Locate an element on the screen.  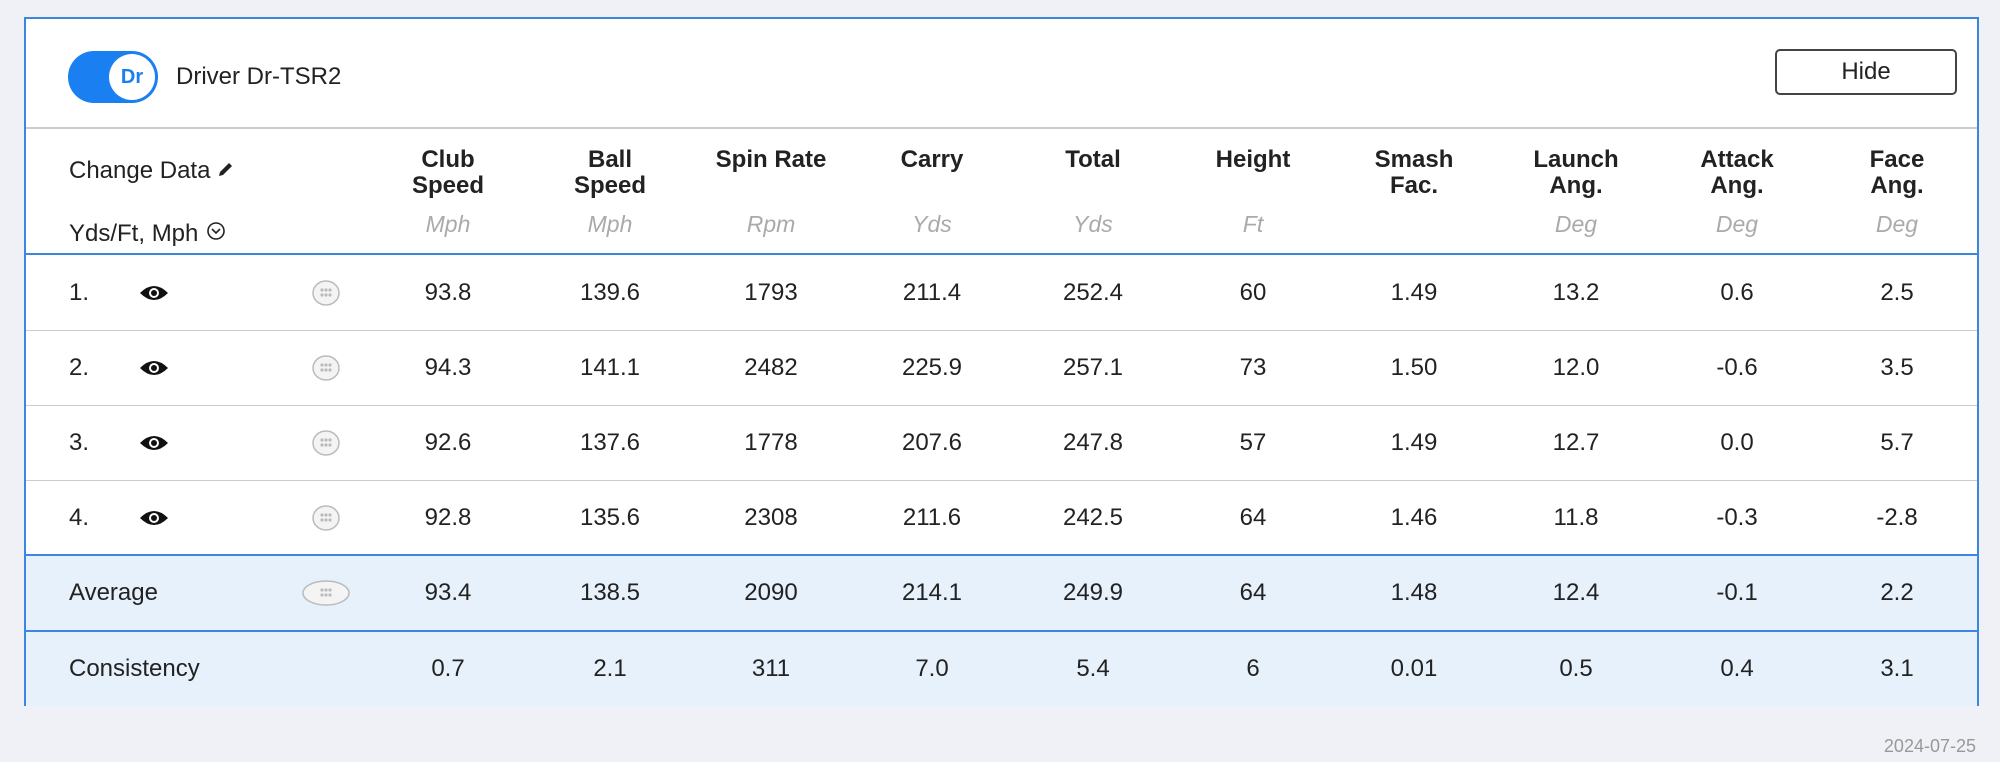
cell: 0.7 is located at coordinates (448, 668).